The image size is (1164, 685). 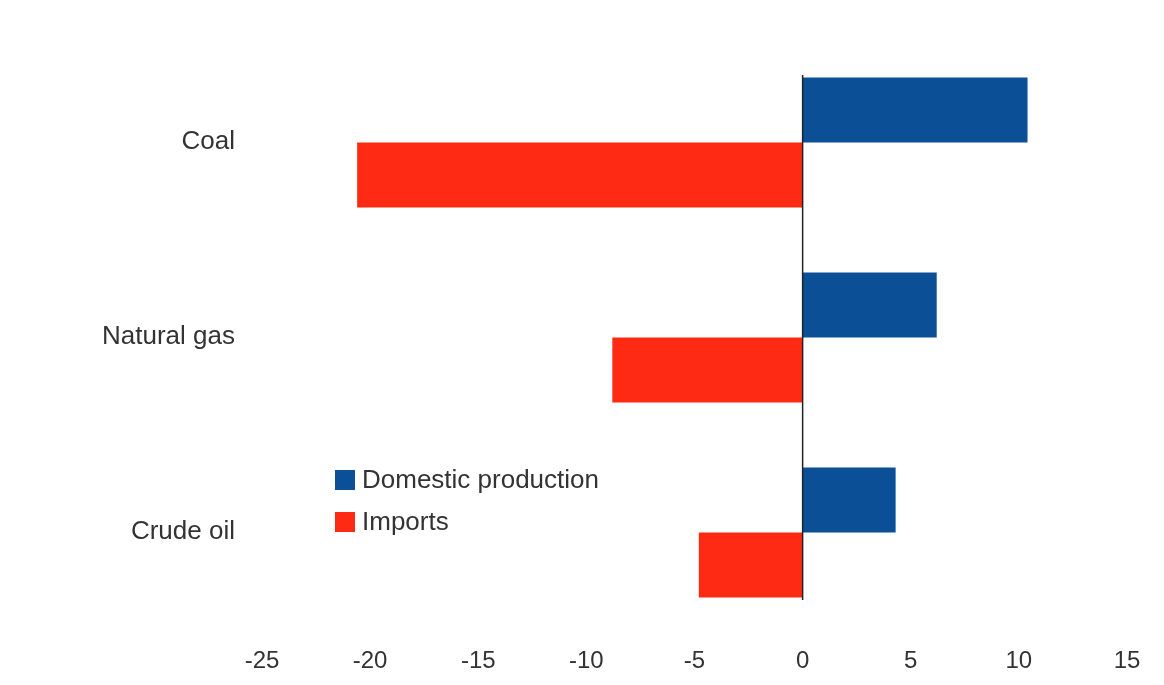 I want to click on legend-label: Domestic production, so click(x=480, y=478).